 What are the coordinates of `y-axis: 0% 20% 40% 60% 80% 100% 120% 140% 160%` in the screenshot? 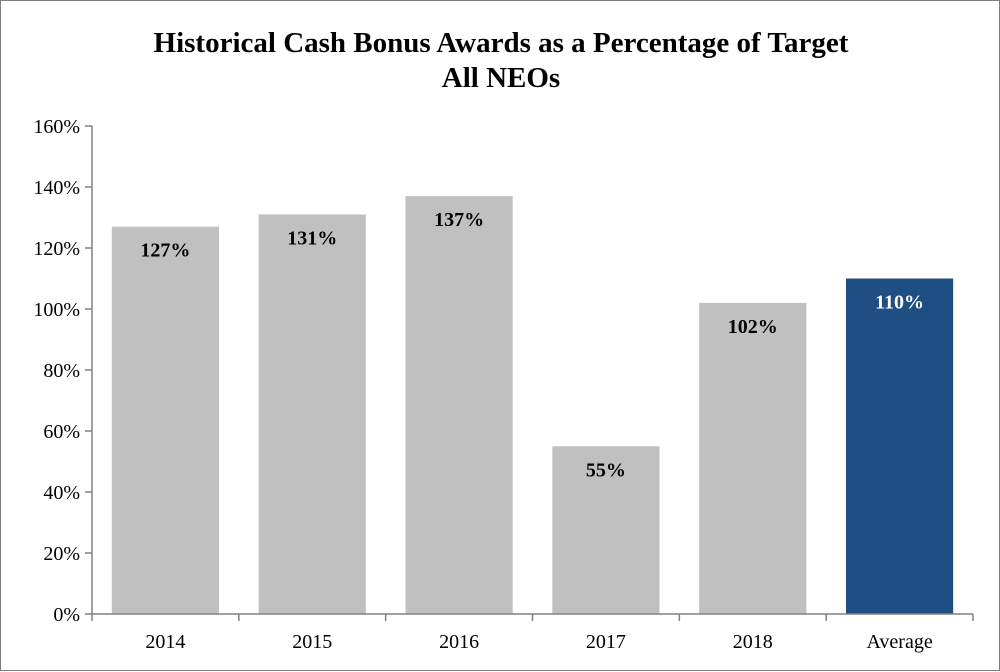 It's located at (63, 371).